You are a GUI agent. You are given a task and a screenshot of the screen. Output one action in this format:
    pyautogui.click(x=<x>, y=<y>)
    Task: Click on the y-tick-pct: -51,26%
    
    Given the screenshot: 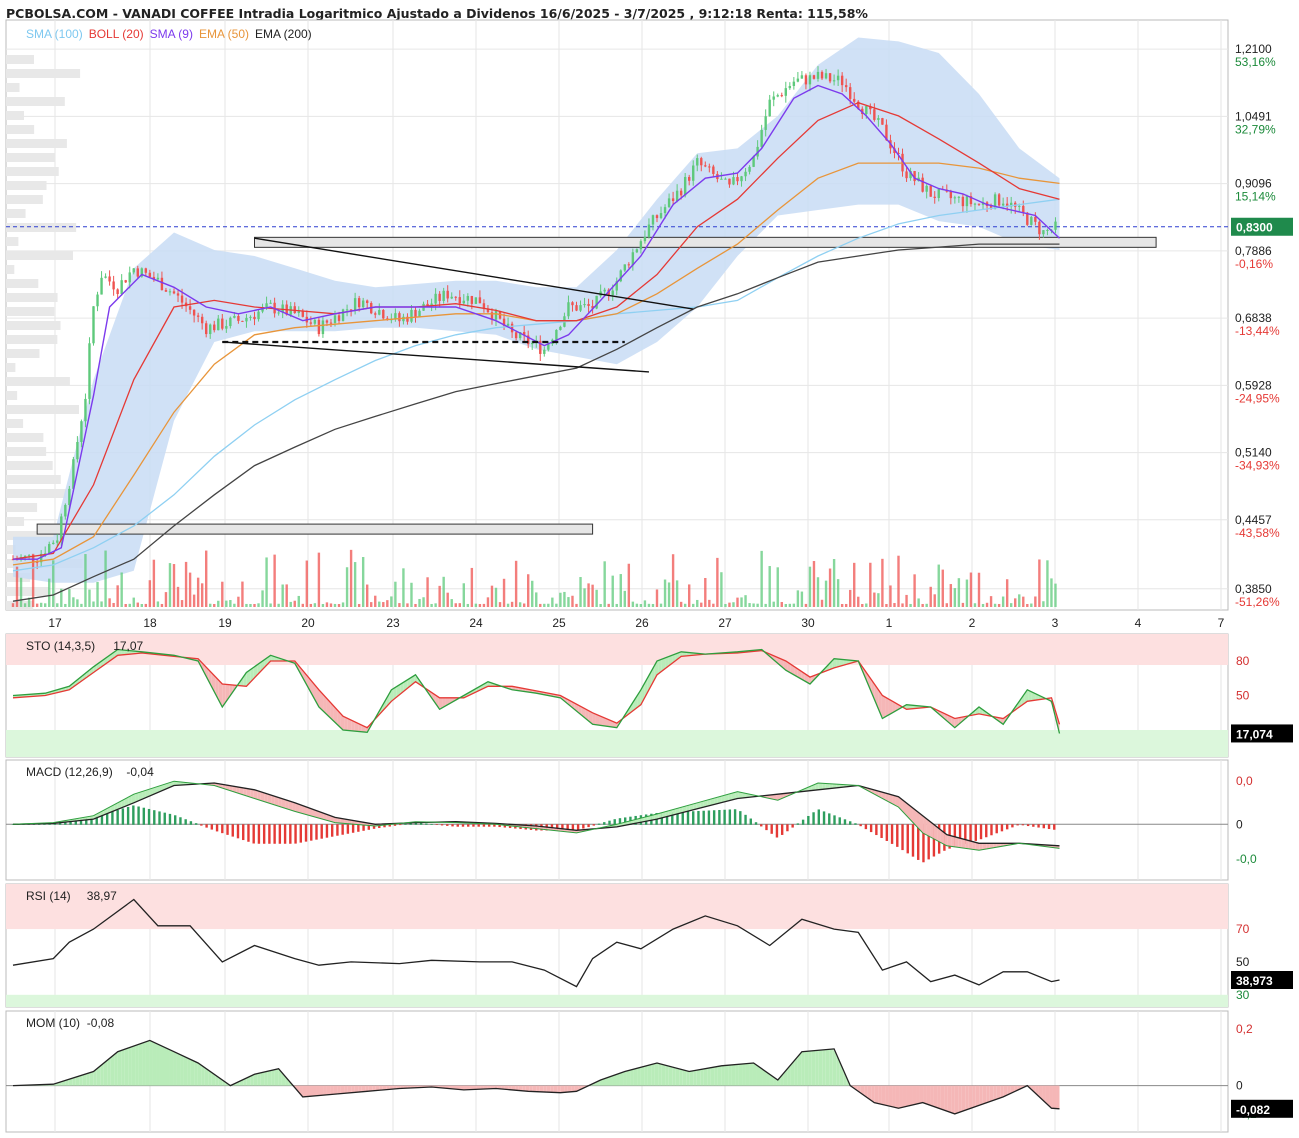 What is the action you would take?
    pyautogui.click(x=1257, y=602)
    